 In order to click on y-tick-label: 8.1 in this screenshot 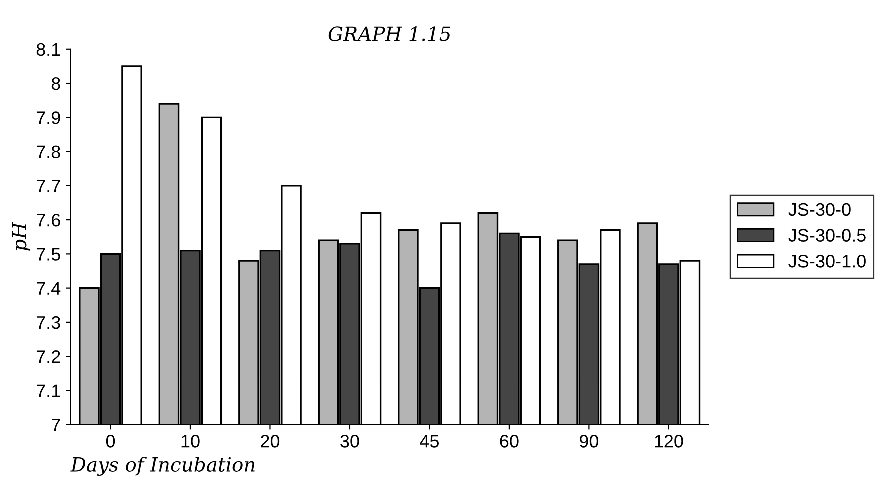, I will do `click(48, 49)`.